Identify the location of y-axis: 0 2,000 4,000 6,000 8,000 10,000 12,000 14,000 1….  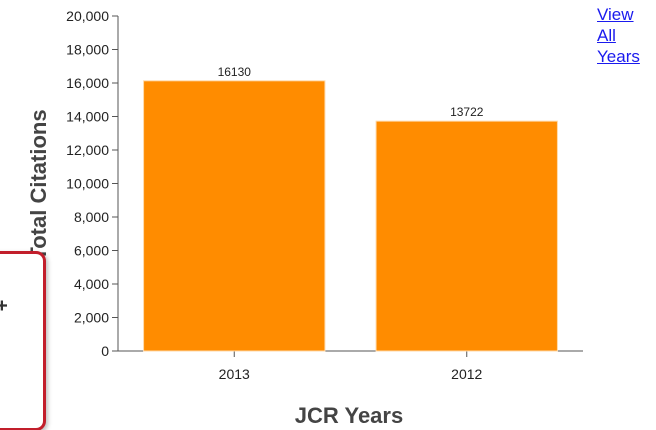
(92, 183).